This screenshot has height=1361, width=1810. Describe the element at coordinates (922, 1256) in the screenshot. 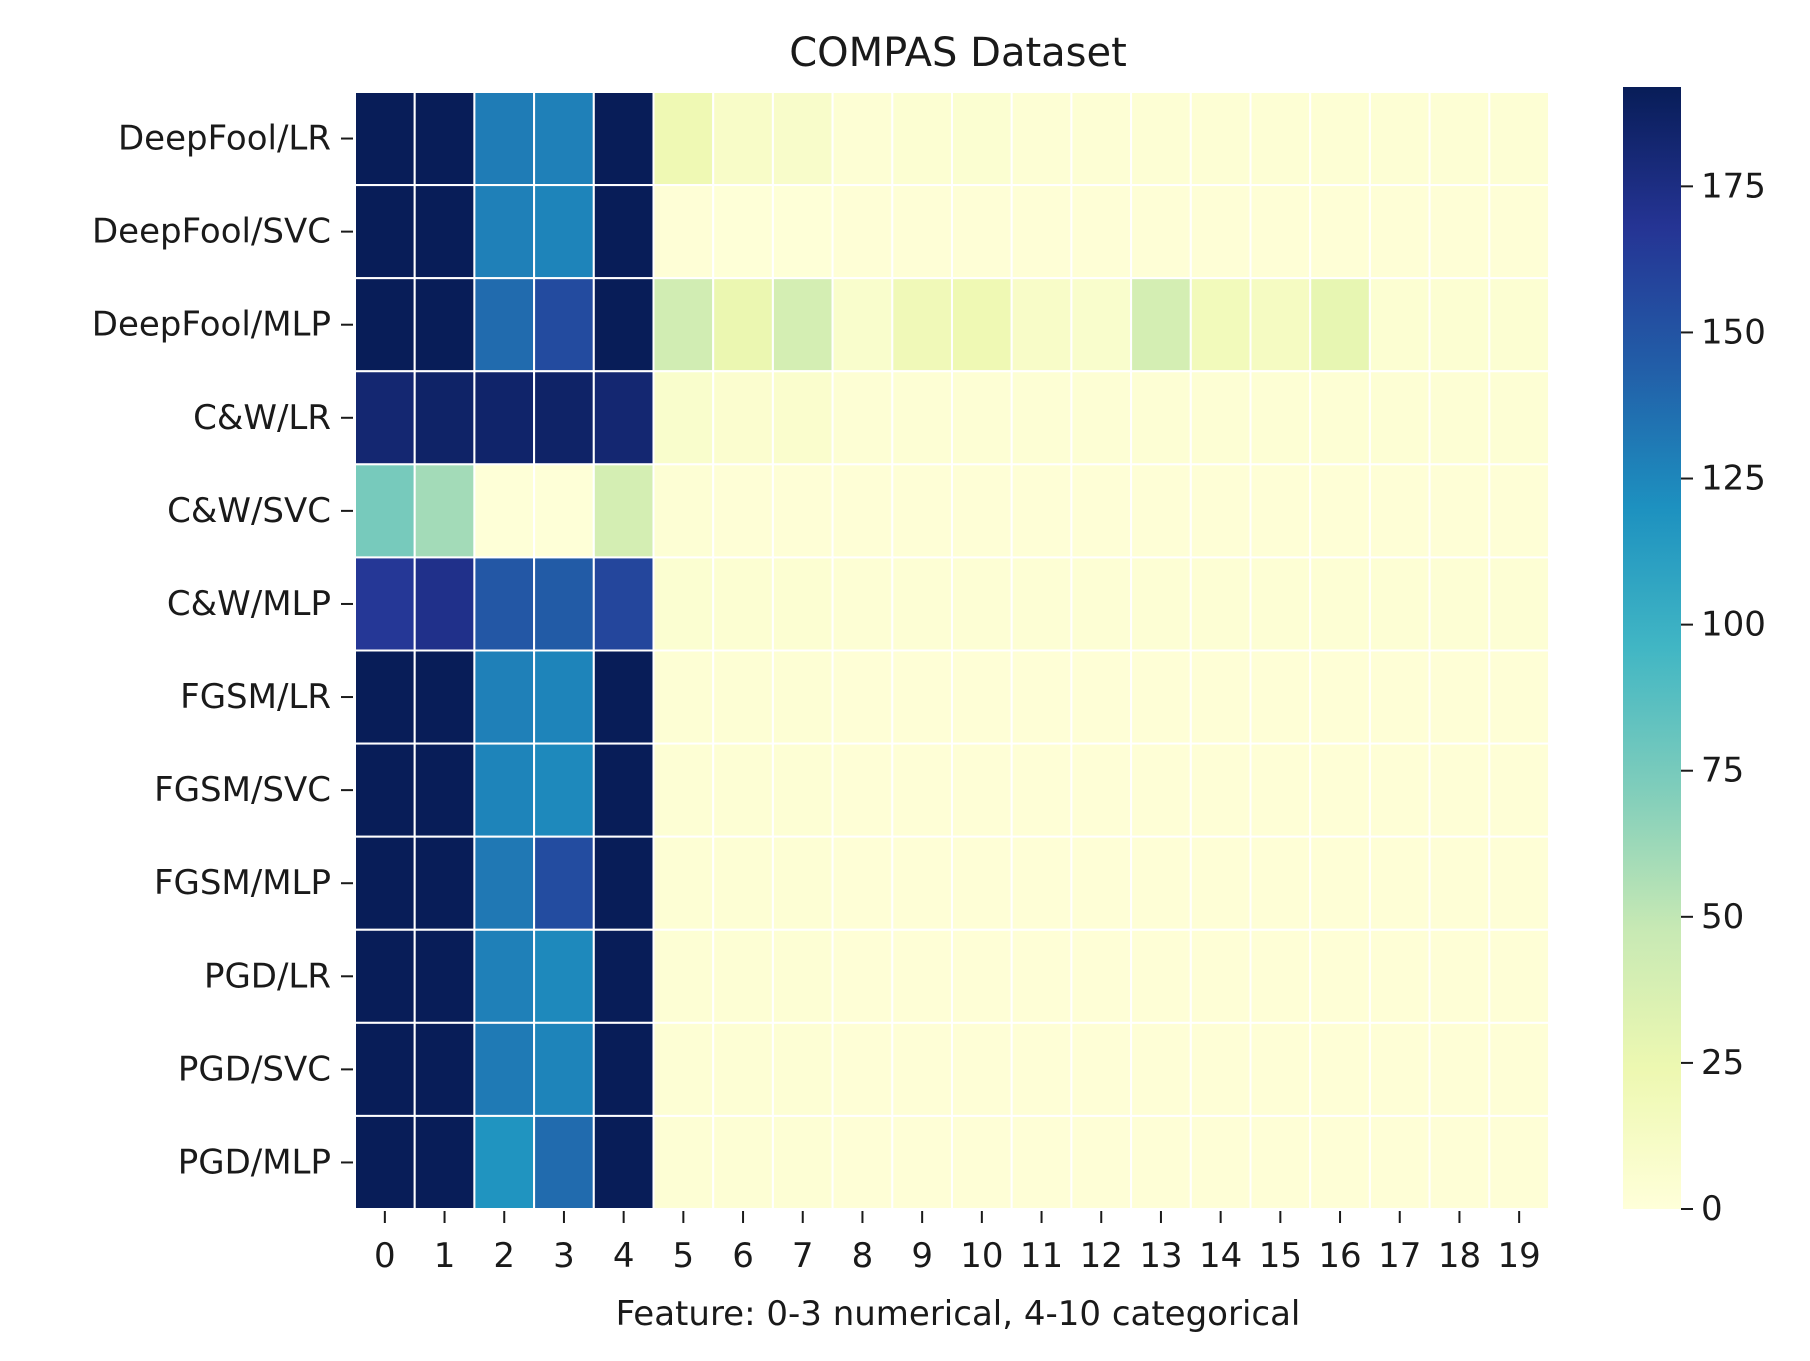

I see `x-tick-label: 9` at that location.